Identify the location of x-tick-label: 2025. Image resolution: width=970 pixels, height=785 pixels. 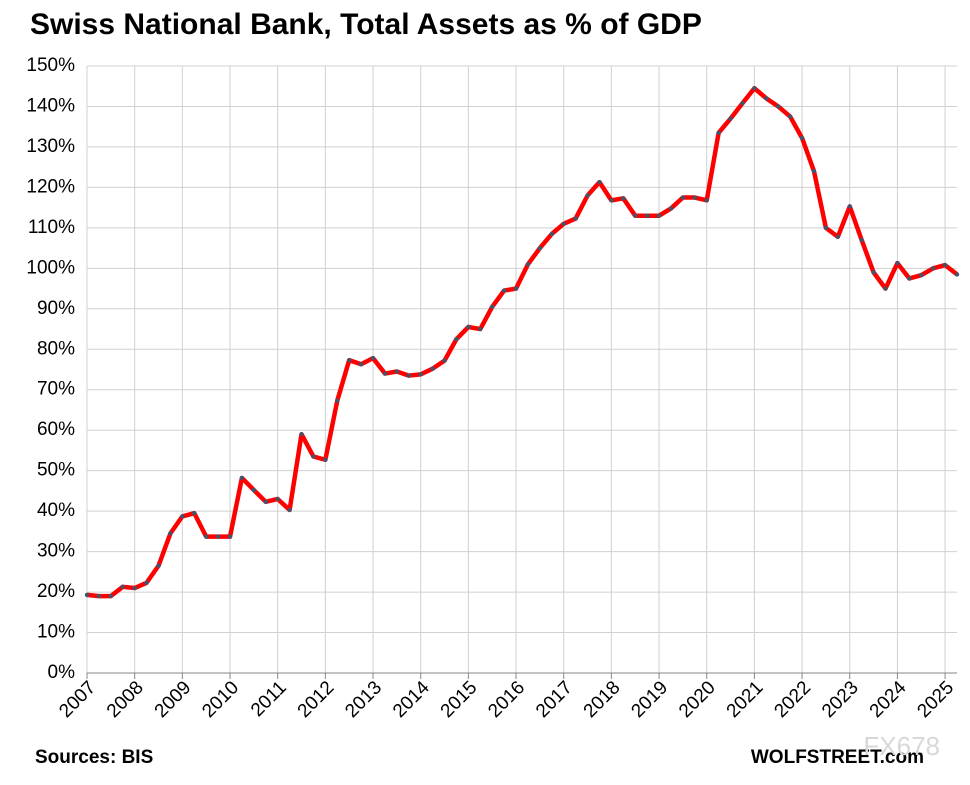
(935, 699).